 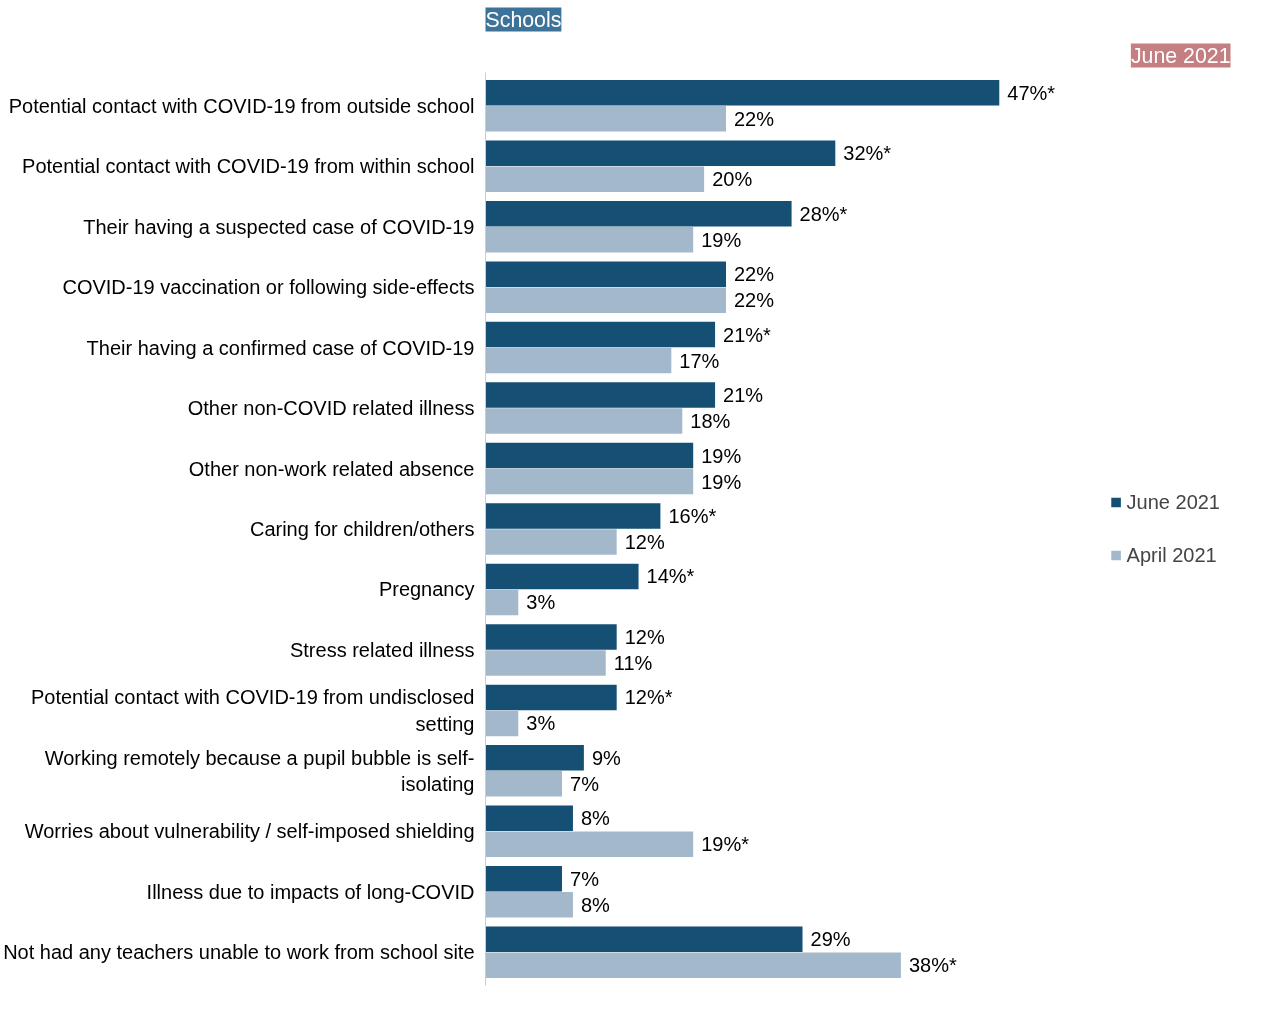 What do you see at coordinates (743, 395) in the screenshot?
I see `data-label: 21%` at bounding box center [743, 395].